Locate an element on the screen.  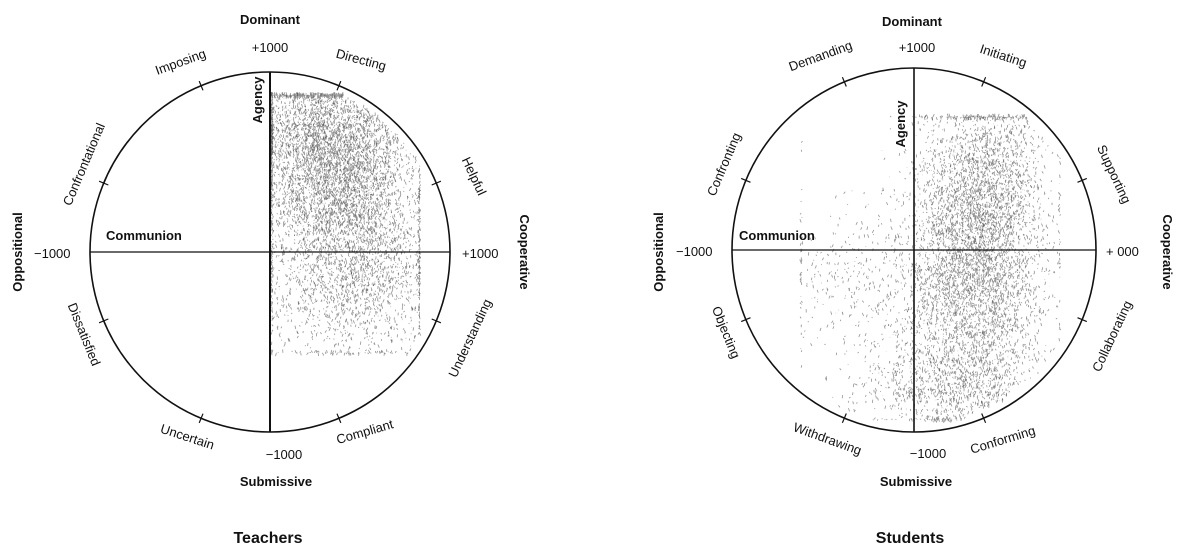
teachers-top-label: Dominant is located at coordinates (270, 19).